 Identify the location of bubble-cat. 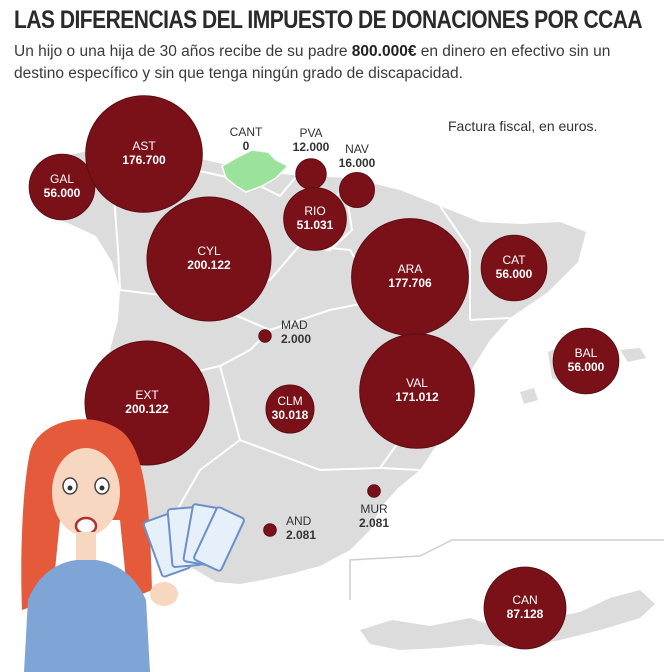
(514, 268).